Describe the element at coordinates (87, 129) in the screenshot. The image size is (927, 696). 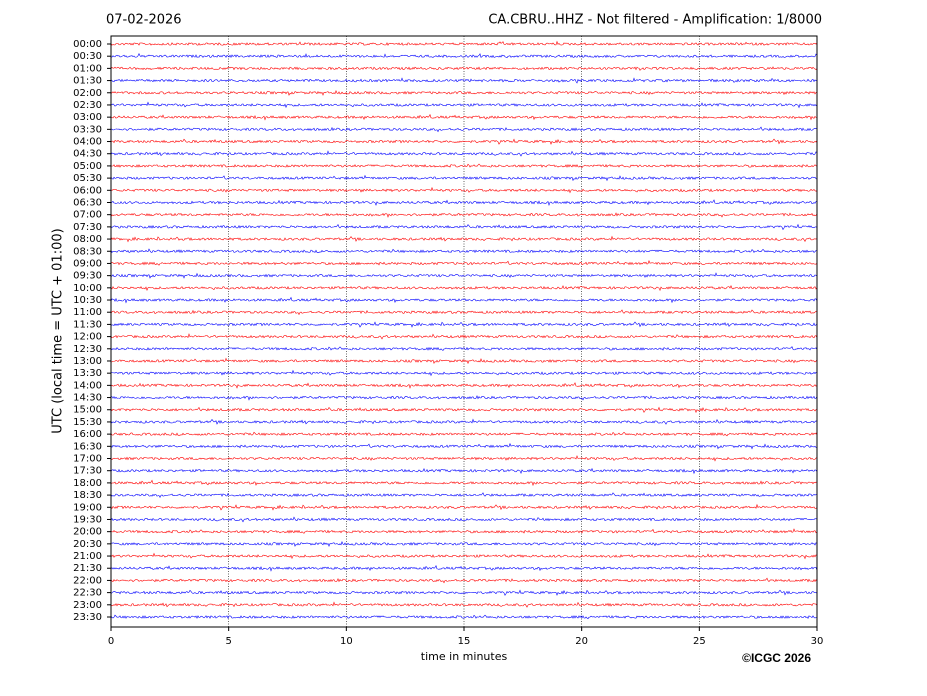
I see `y-tick-label: 03:30` at that location.